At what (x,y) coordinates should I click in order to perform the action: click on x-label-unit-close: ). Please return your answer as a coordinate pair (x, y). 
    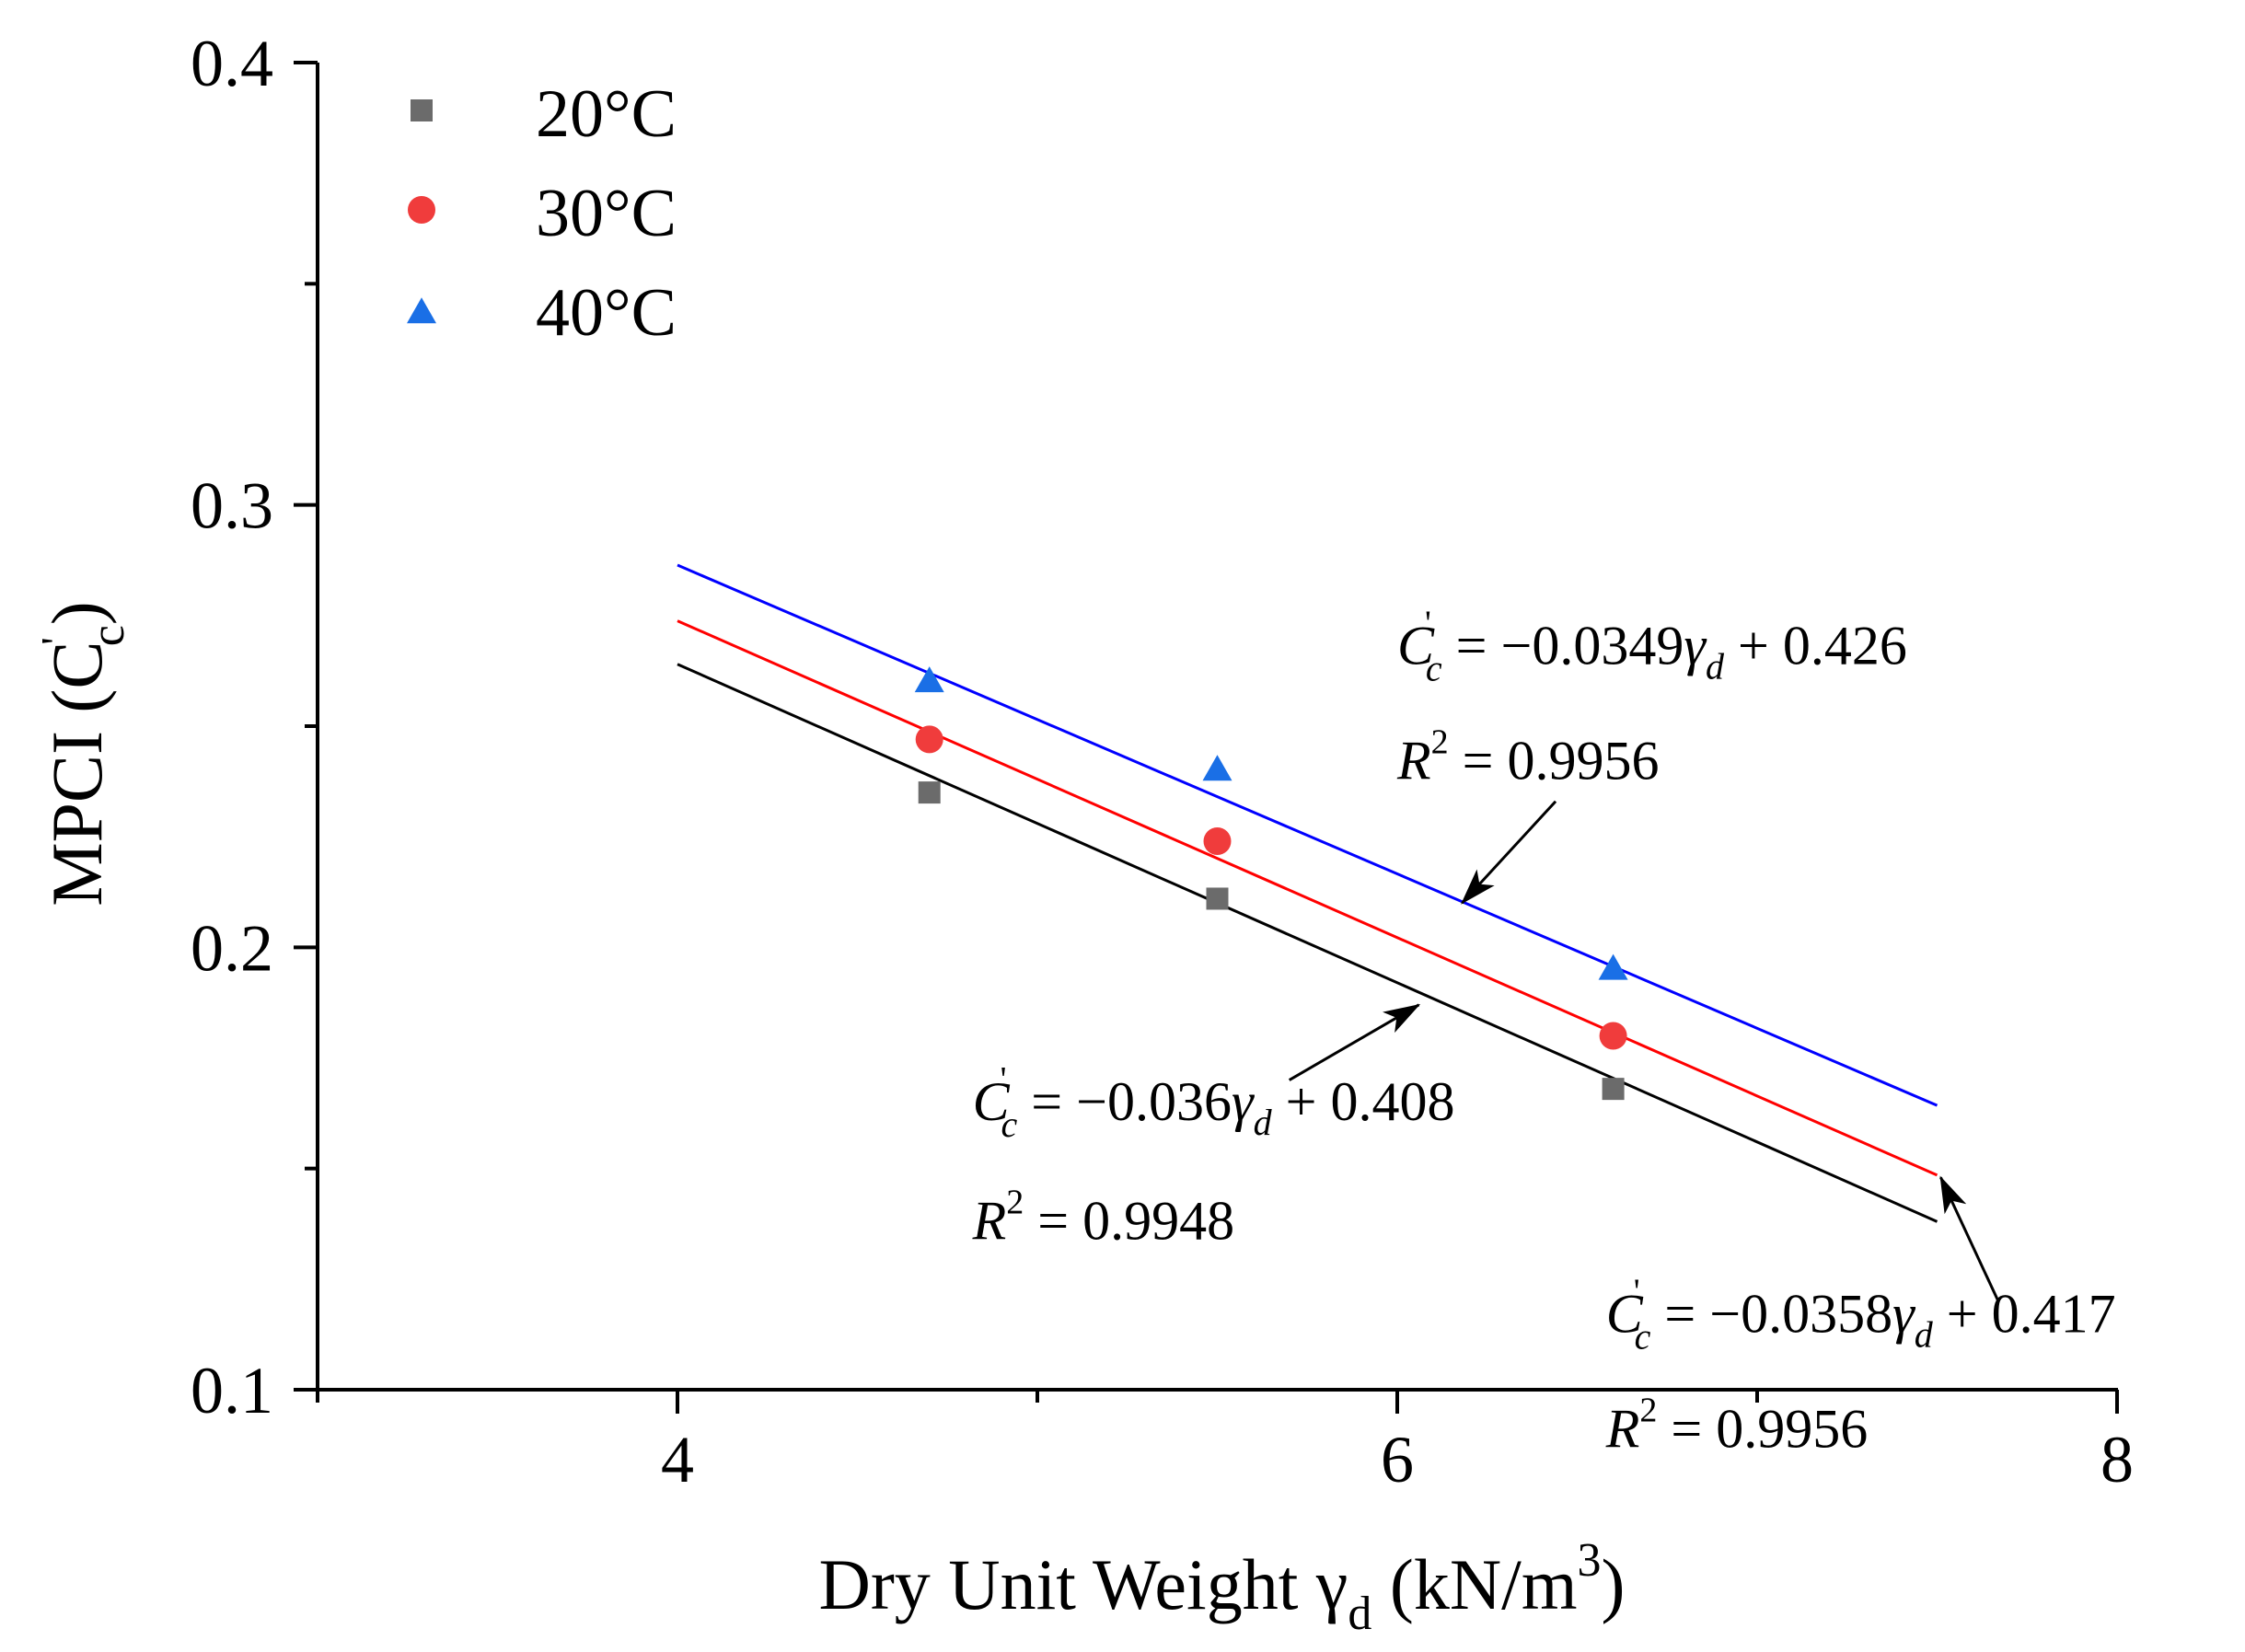
    Looking at the image, I should click on (1614, 1584).